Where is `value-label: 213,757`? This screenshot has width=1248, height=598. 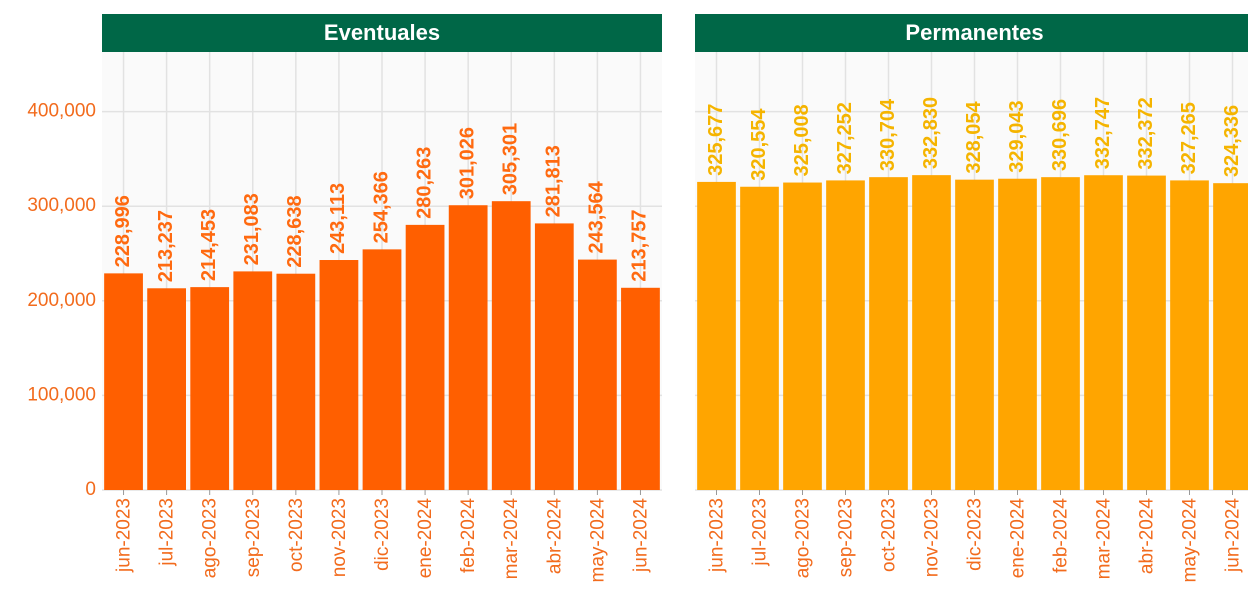 value-label: 213,757 is located at coordinates (640, 245).